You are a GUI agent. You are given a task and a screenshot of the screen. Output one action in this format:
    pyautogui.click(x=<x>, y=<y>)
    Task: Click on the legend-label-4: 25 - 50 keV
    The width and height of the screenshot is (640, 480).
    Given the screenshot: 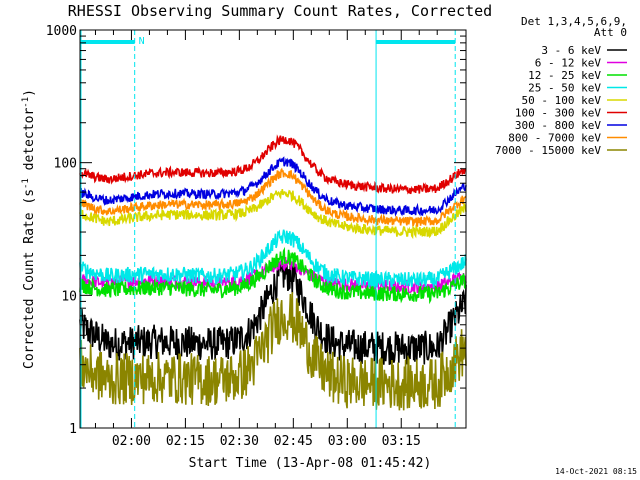 What is the action you would take?
    pyautogui.click(x=564, y=88)
    